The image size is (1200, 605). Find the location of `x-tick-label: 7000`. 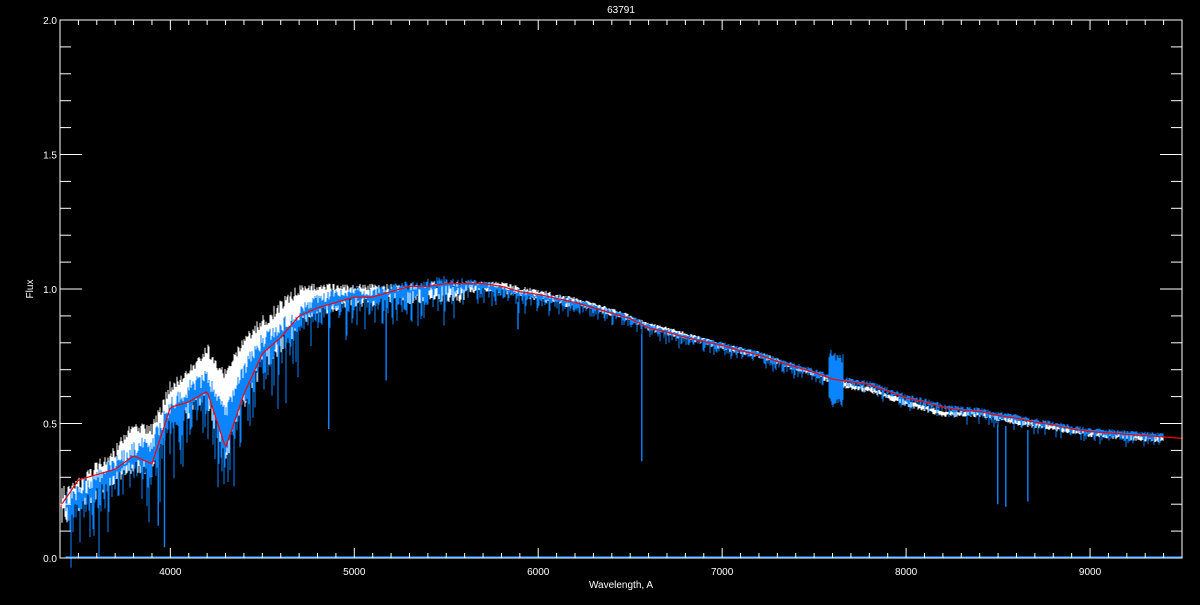

x-tick-label: 7000 is located at coordinates (722, 572).